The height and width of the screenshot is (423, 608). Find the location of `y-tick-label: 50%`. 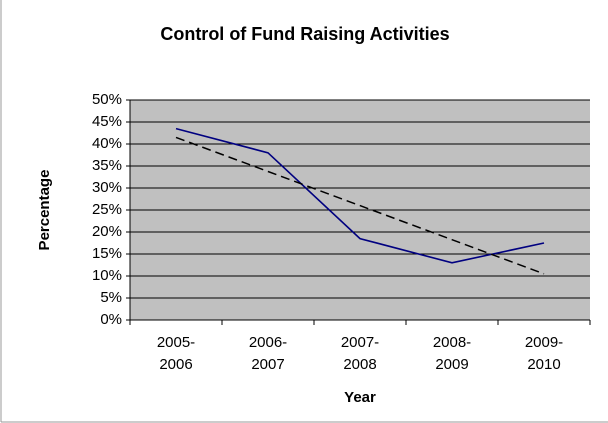

y-tick-label: 50% is located at coordinates (107, 99).